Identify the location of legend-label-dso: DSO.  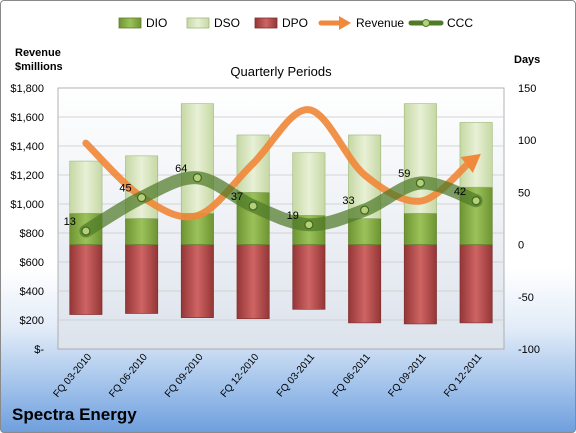
(227, 23).